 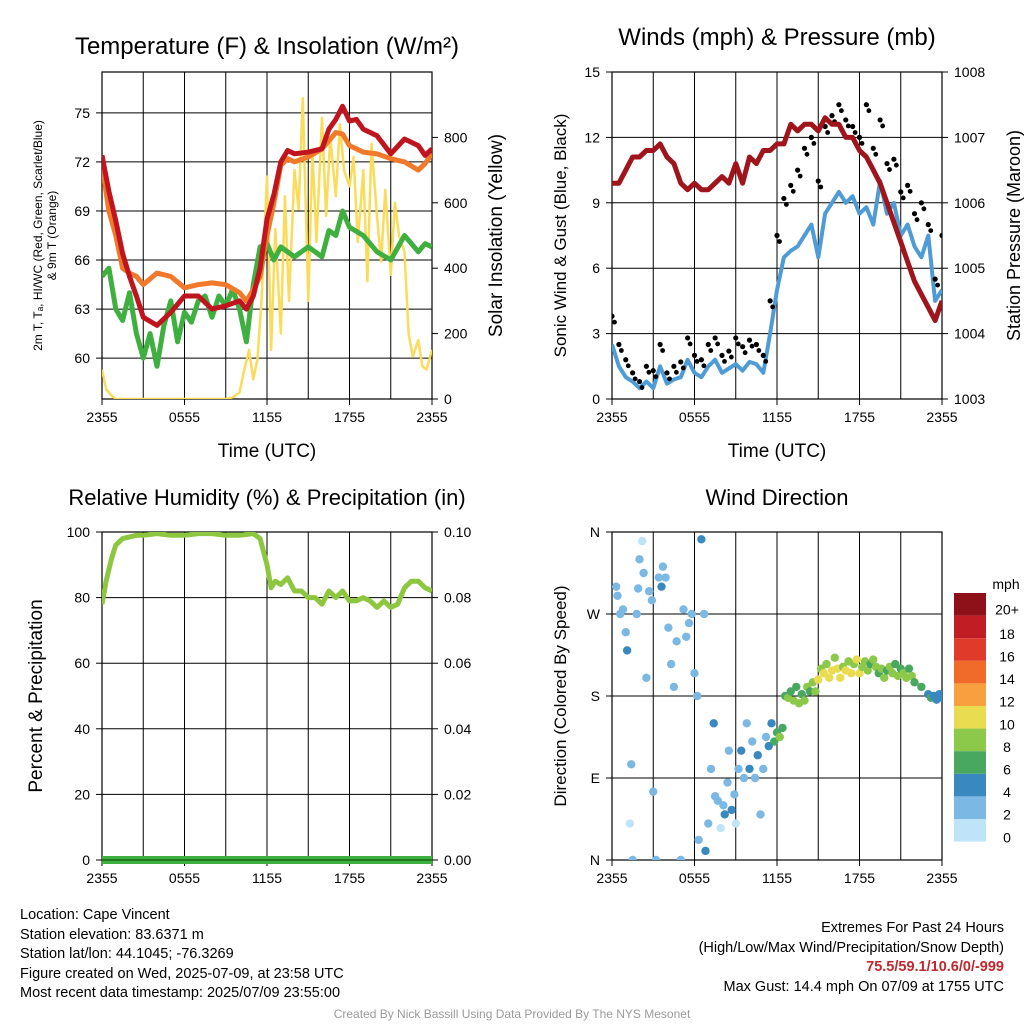 What do you see at coordinates (1007, 792) in the screenshot?
I see `colorbar-label: 4` at bounding box center [1007, 792].